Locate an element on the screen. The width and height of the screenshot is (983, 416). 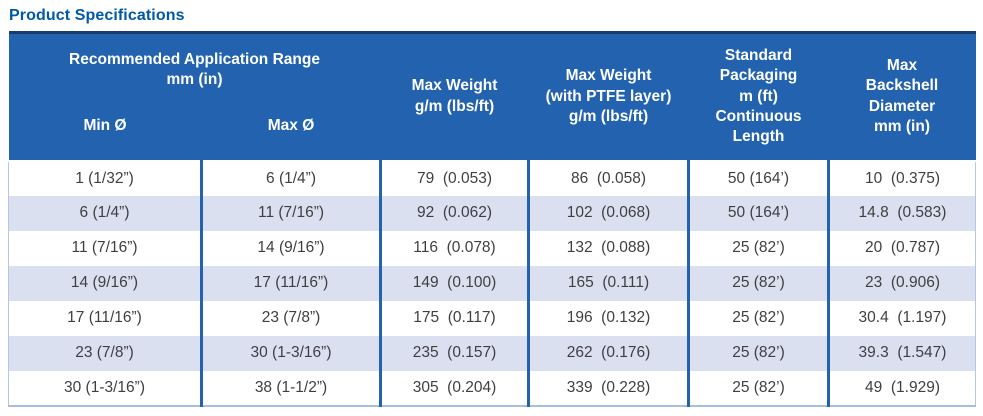
table-cell: 149 (0.100) is located at coordinates (454, 283).